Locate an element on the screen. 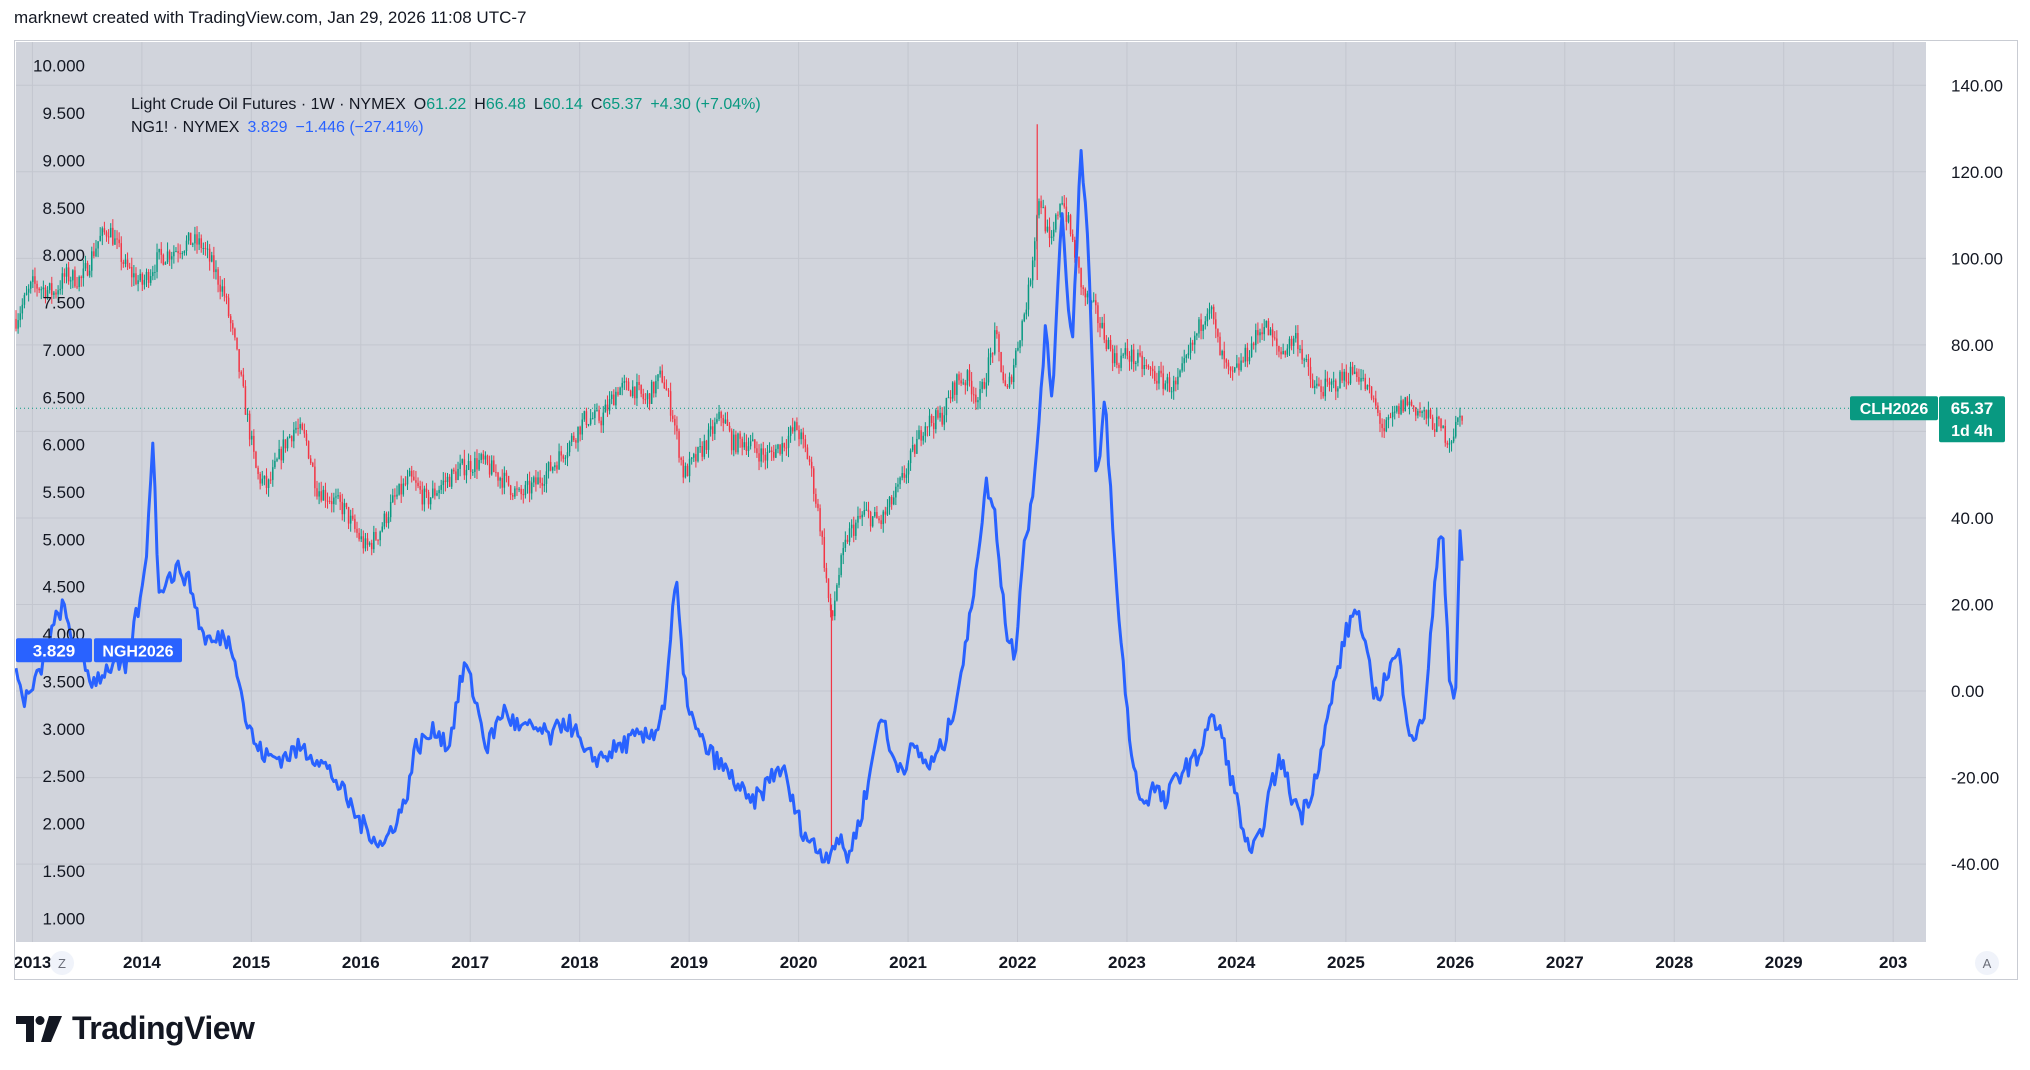 Image resolution: width=2030 pixels, height=1070 pixels. ng-legend-value: 3.829 is located at coordinates (267, 127).